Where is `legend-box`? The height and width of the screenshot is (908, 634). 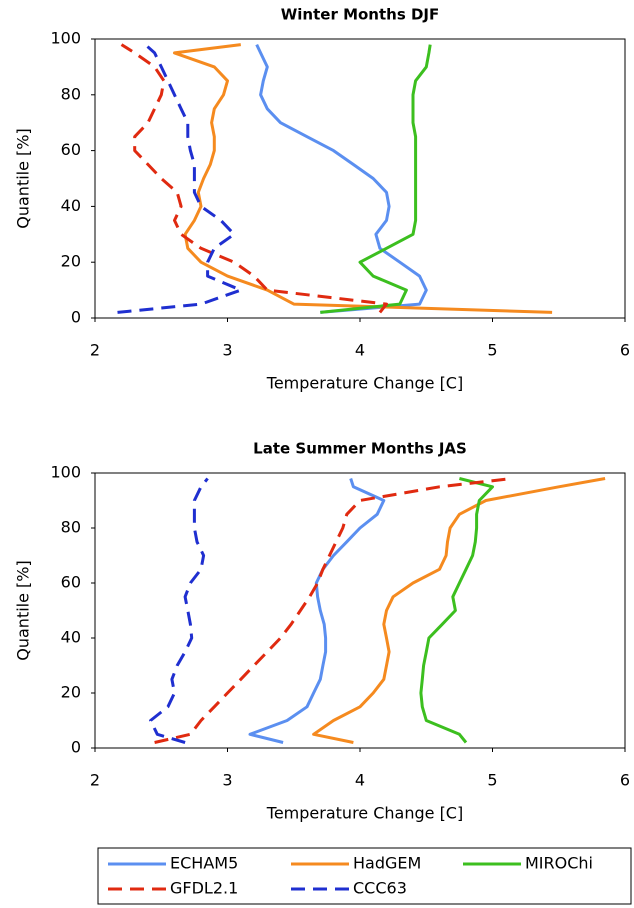 legend-box is located at coordinates (364, 876).